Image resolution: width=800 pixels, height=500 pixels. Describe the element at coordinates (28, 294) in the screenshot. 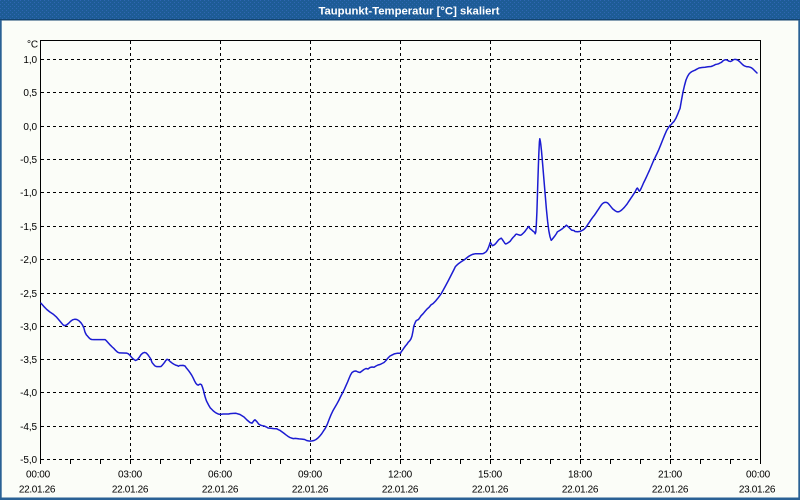

I see `svg-text: -2,5` at that location.